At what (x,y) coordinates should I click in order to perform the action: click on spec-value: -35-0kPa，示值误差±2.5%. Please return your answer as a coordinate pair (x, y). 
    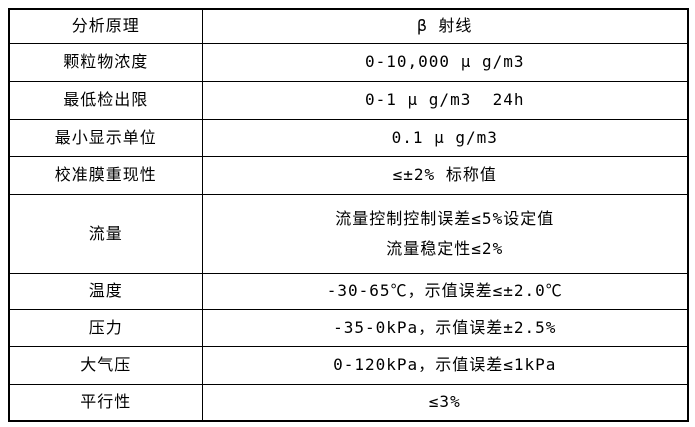
    Looking at the image, I should click on (445, 327).